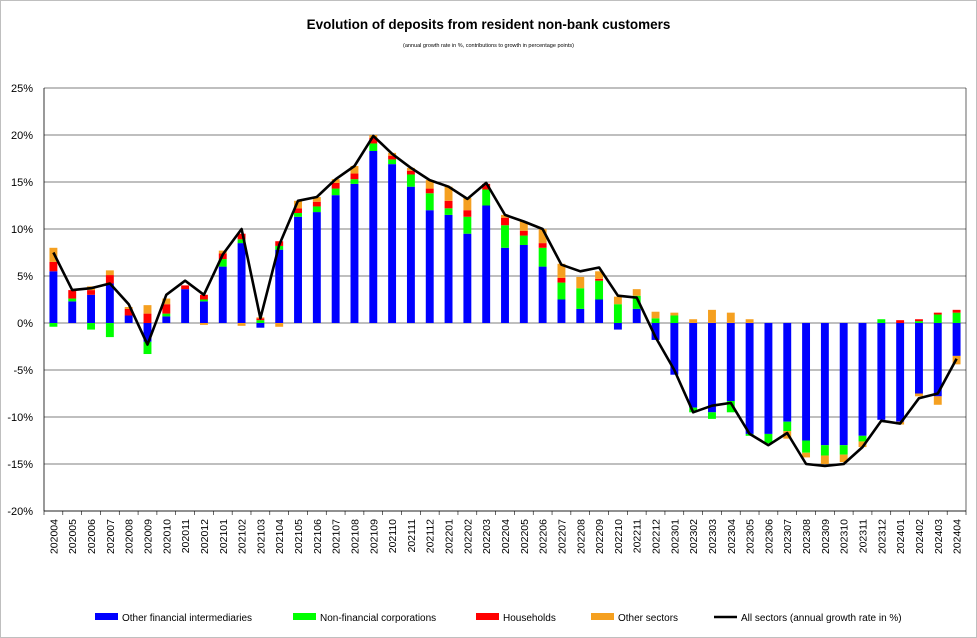 This screenshot has width=977, height=638. What do you see at coordinates (25, 324) in the screenshot?
I see `y-tick-label: 0%` at bounding box center [25, 324].